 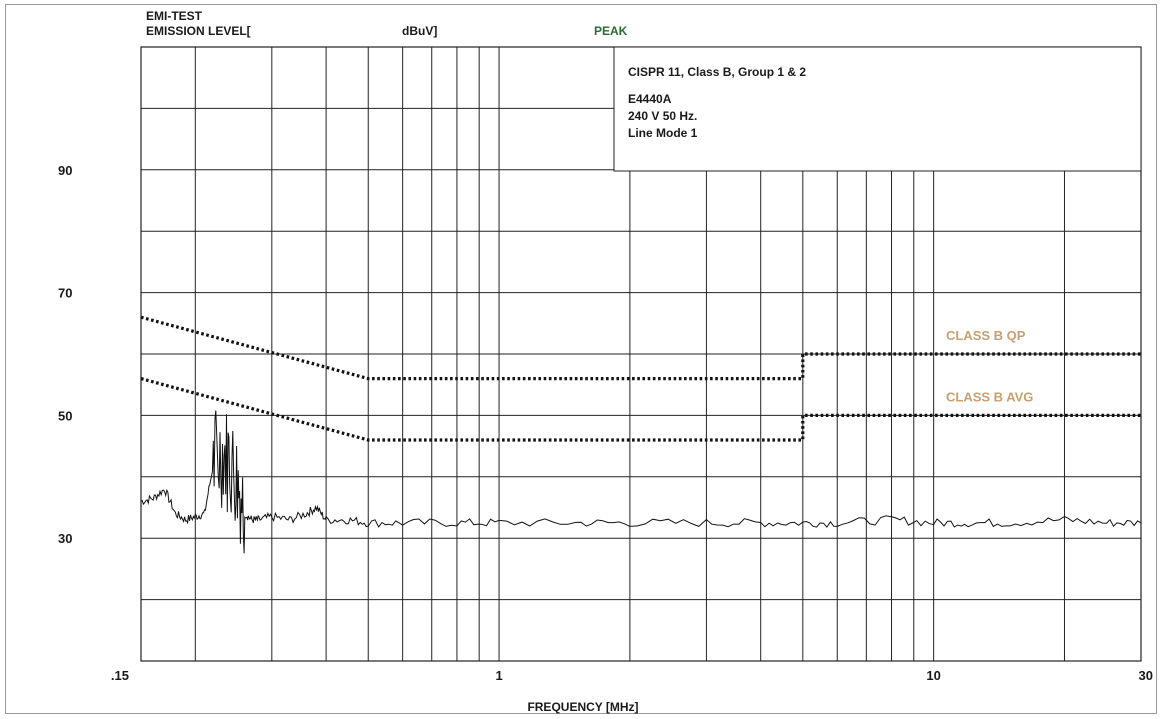 I want to click on detector-mode: PEAK, so click(x=611, y=31).